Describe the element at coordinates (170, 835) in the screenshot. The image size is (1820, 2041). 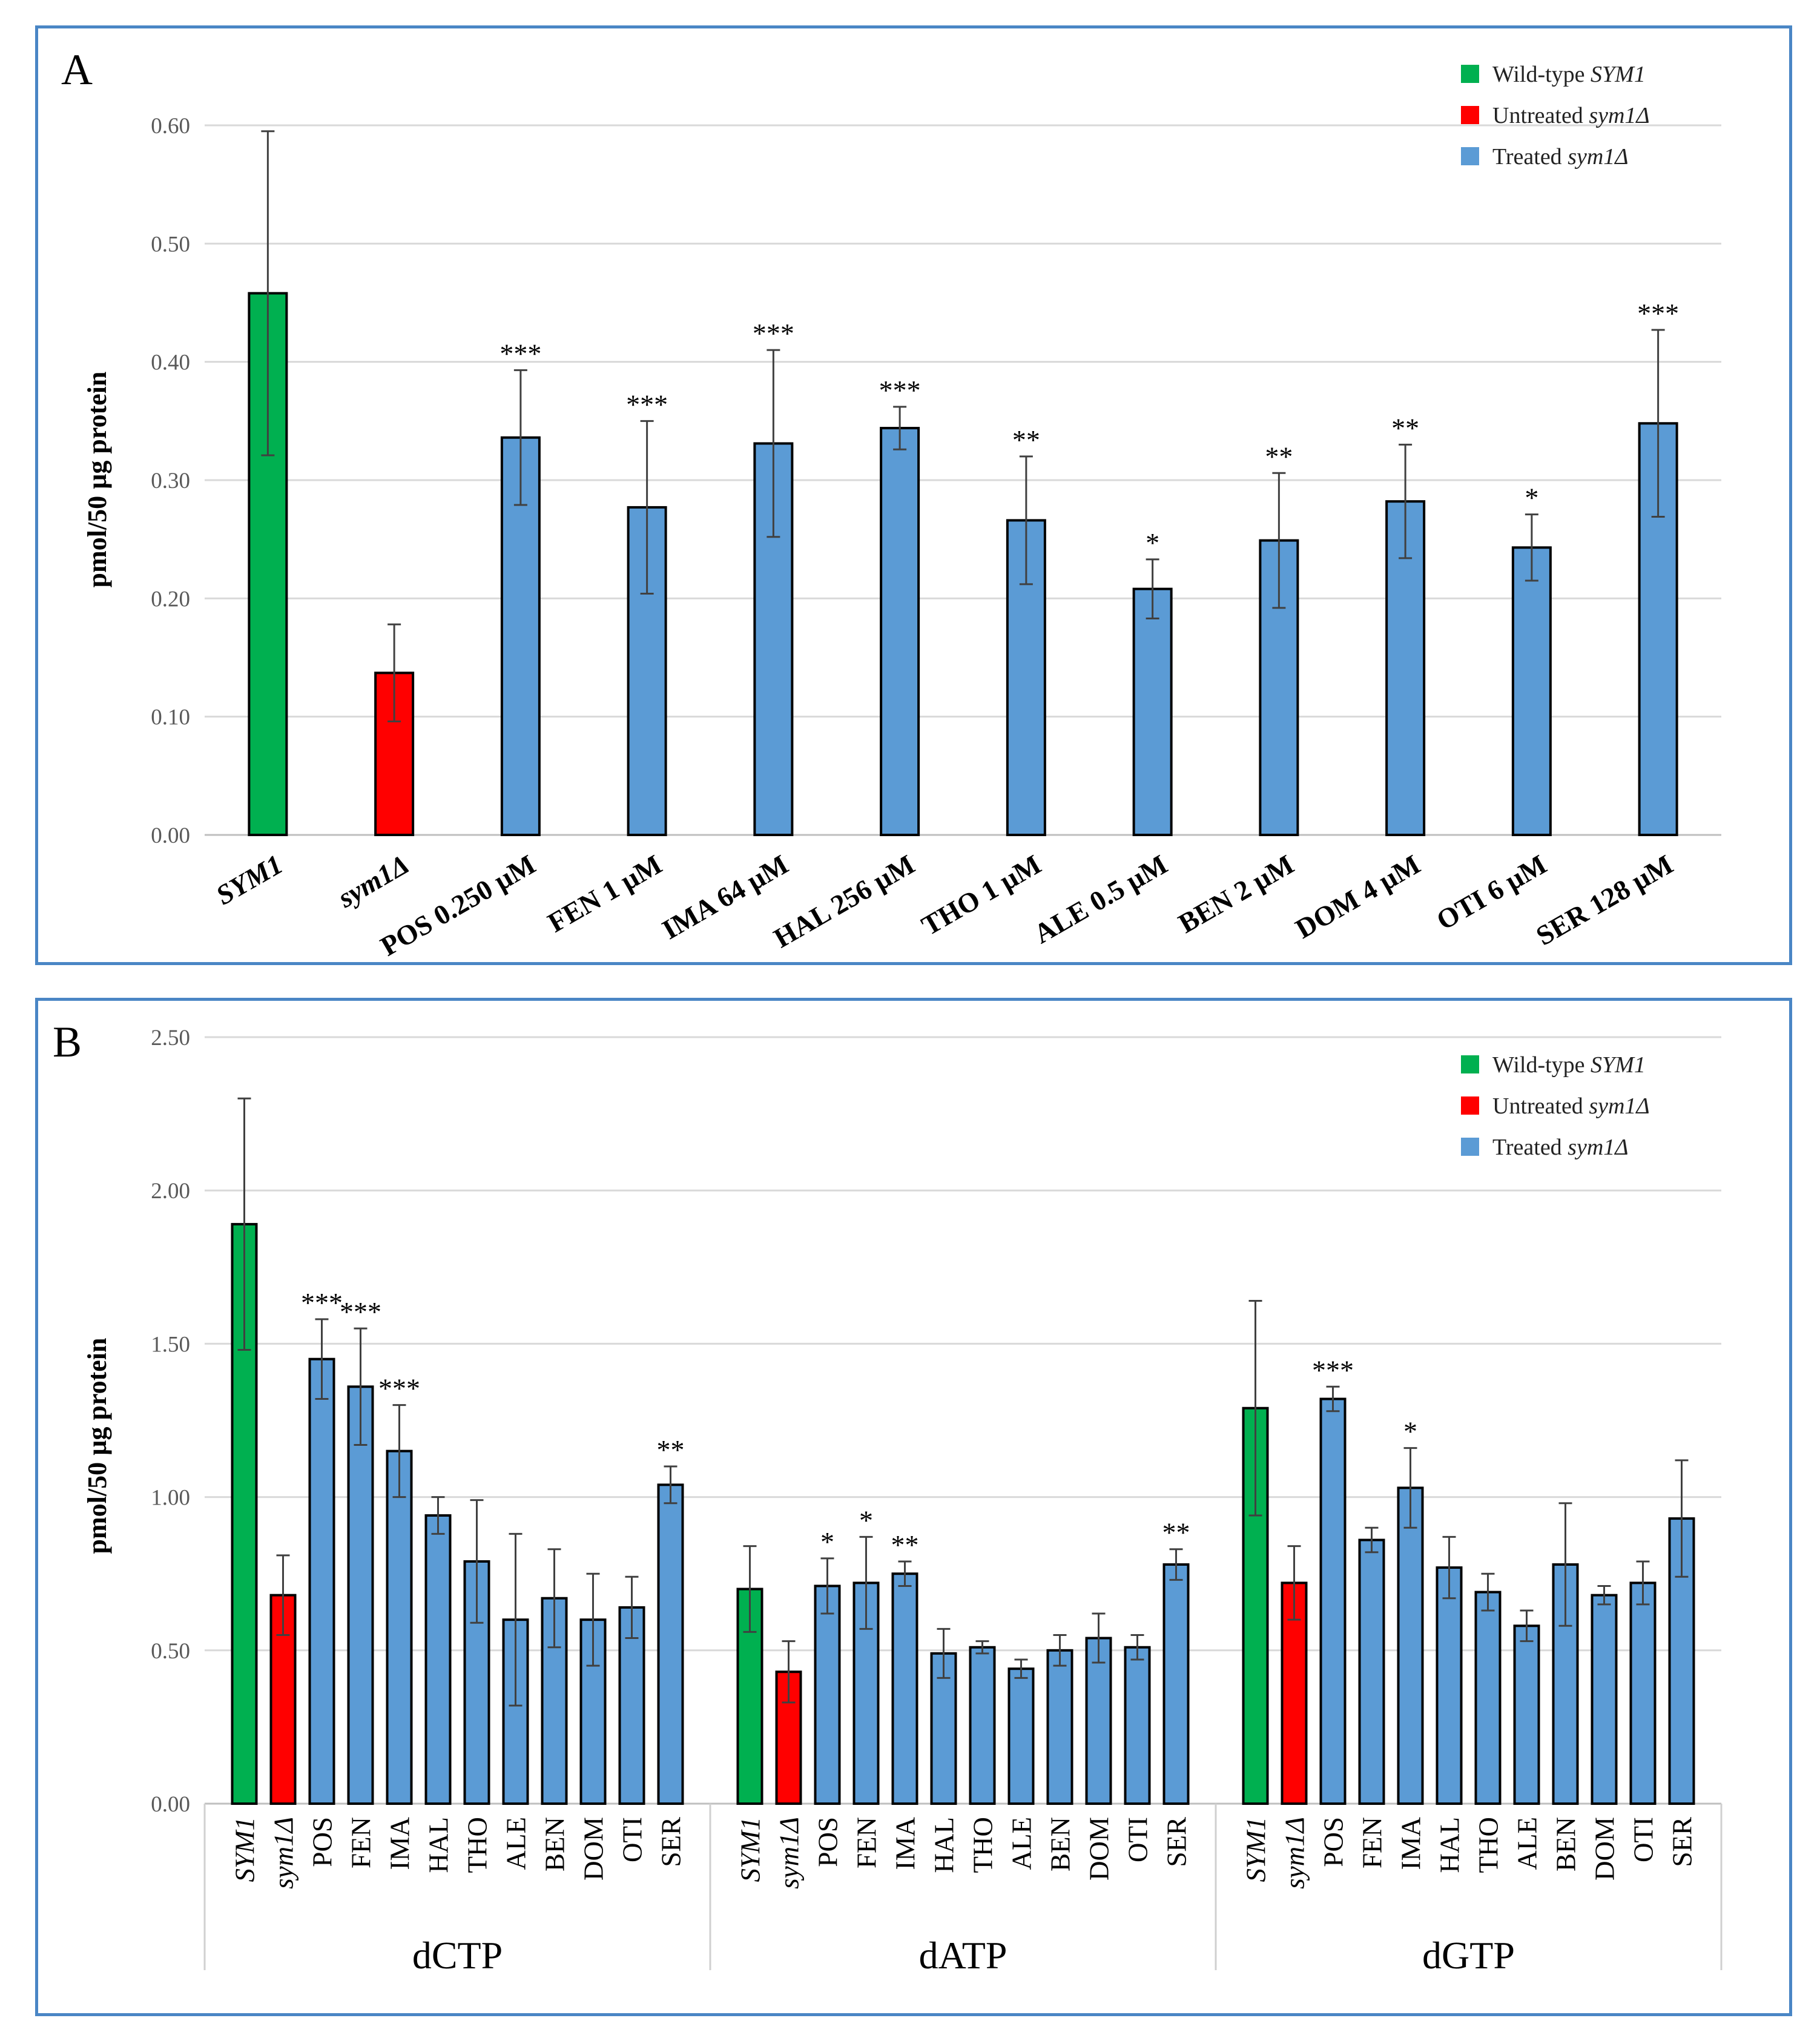
I see `y-tick-label: 0.00` at that location.